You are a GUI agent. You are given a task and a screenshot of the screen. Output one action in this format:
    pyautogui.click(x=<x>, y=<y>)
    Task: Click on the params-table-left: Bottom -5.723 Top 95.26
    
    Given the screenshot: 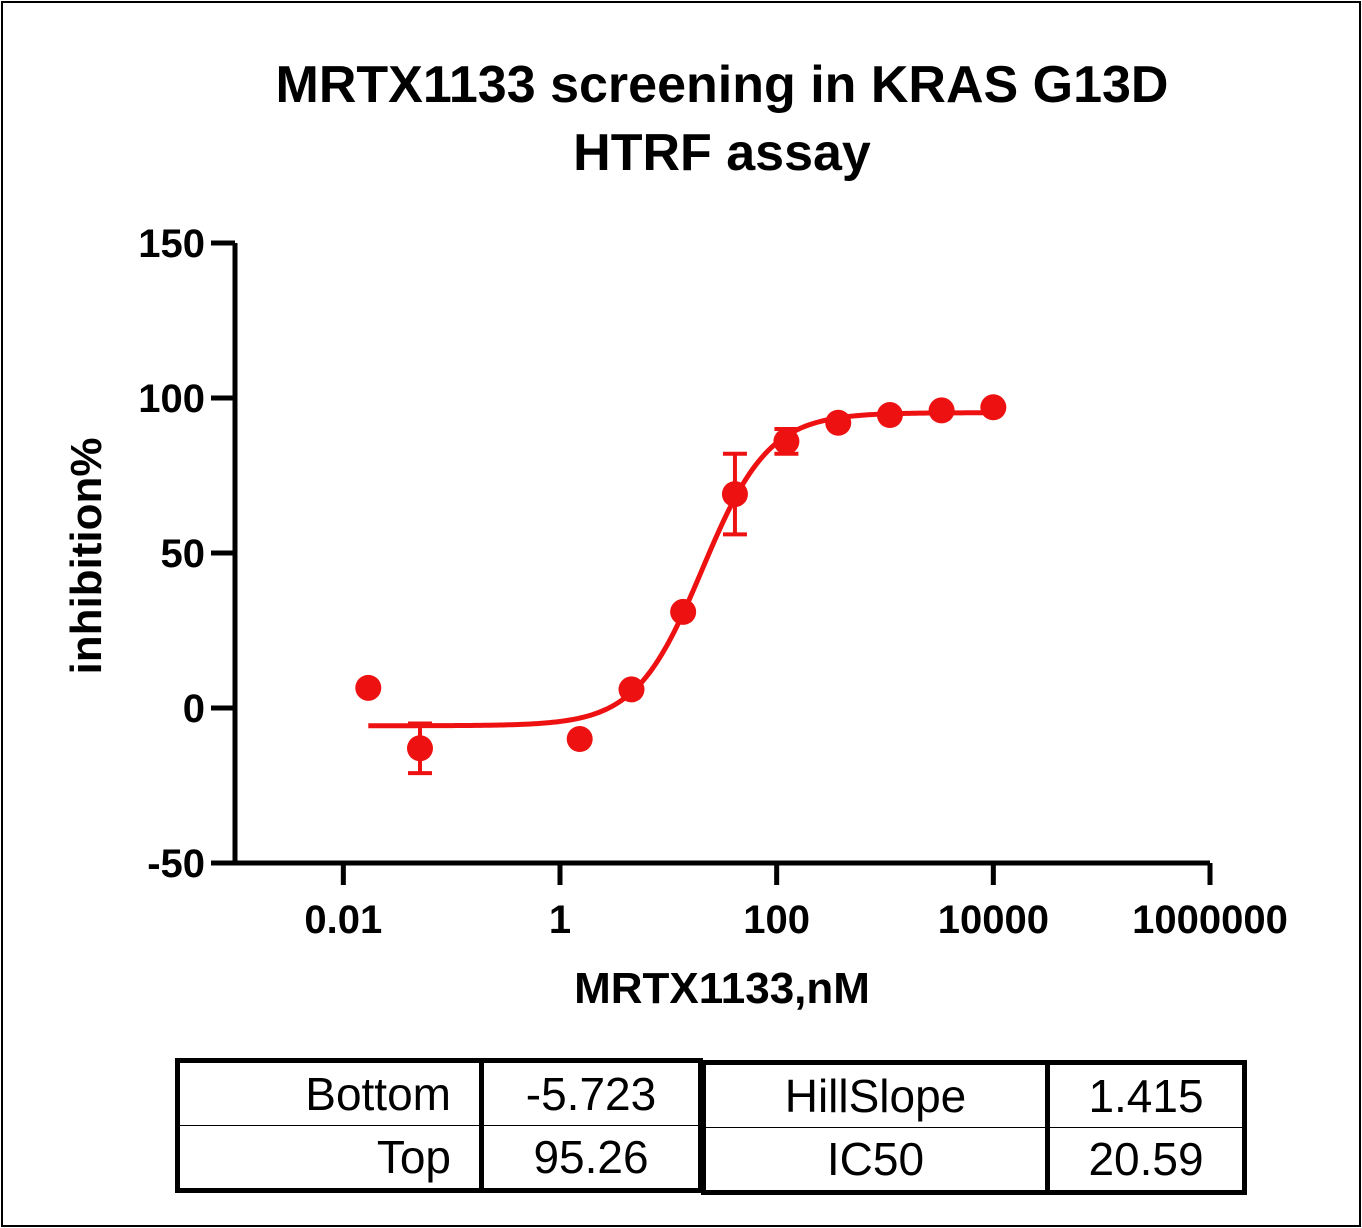 What is the action you would take?
    pyautogui.click(x=439, y=1125)
    